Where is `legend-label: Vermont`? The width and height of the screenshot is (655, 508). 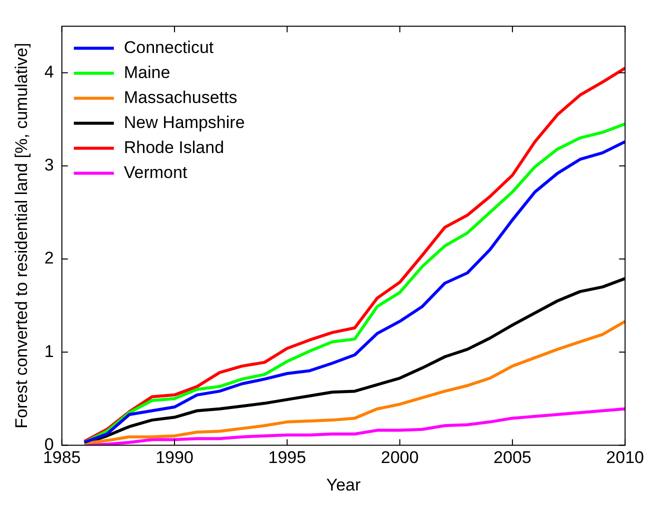
legend-label: Vermont is located at coordinates (156, 172).